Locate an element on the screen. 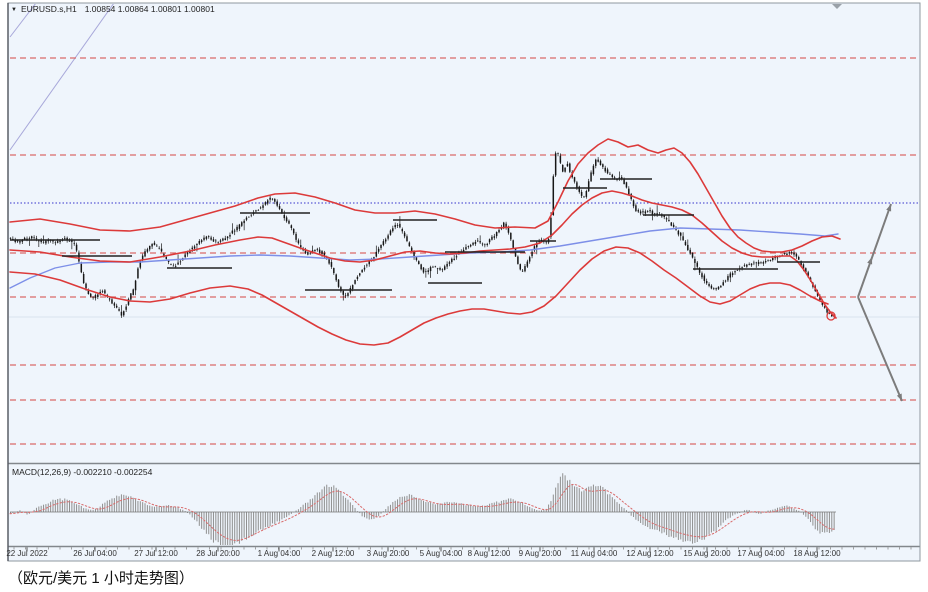  time-axis-label: 28 Jul 20:00 is located at coordinates (218, 553).